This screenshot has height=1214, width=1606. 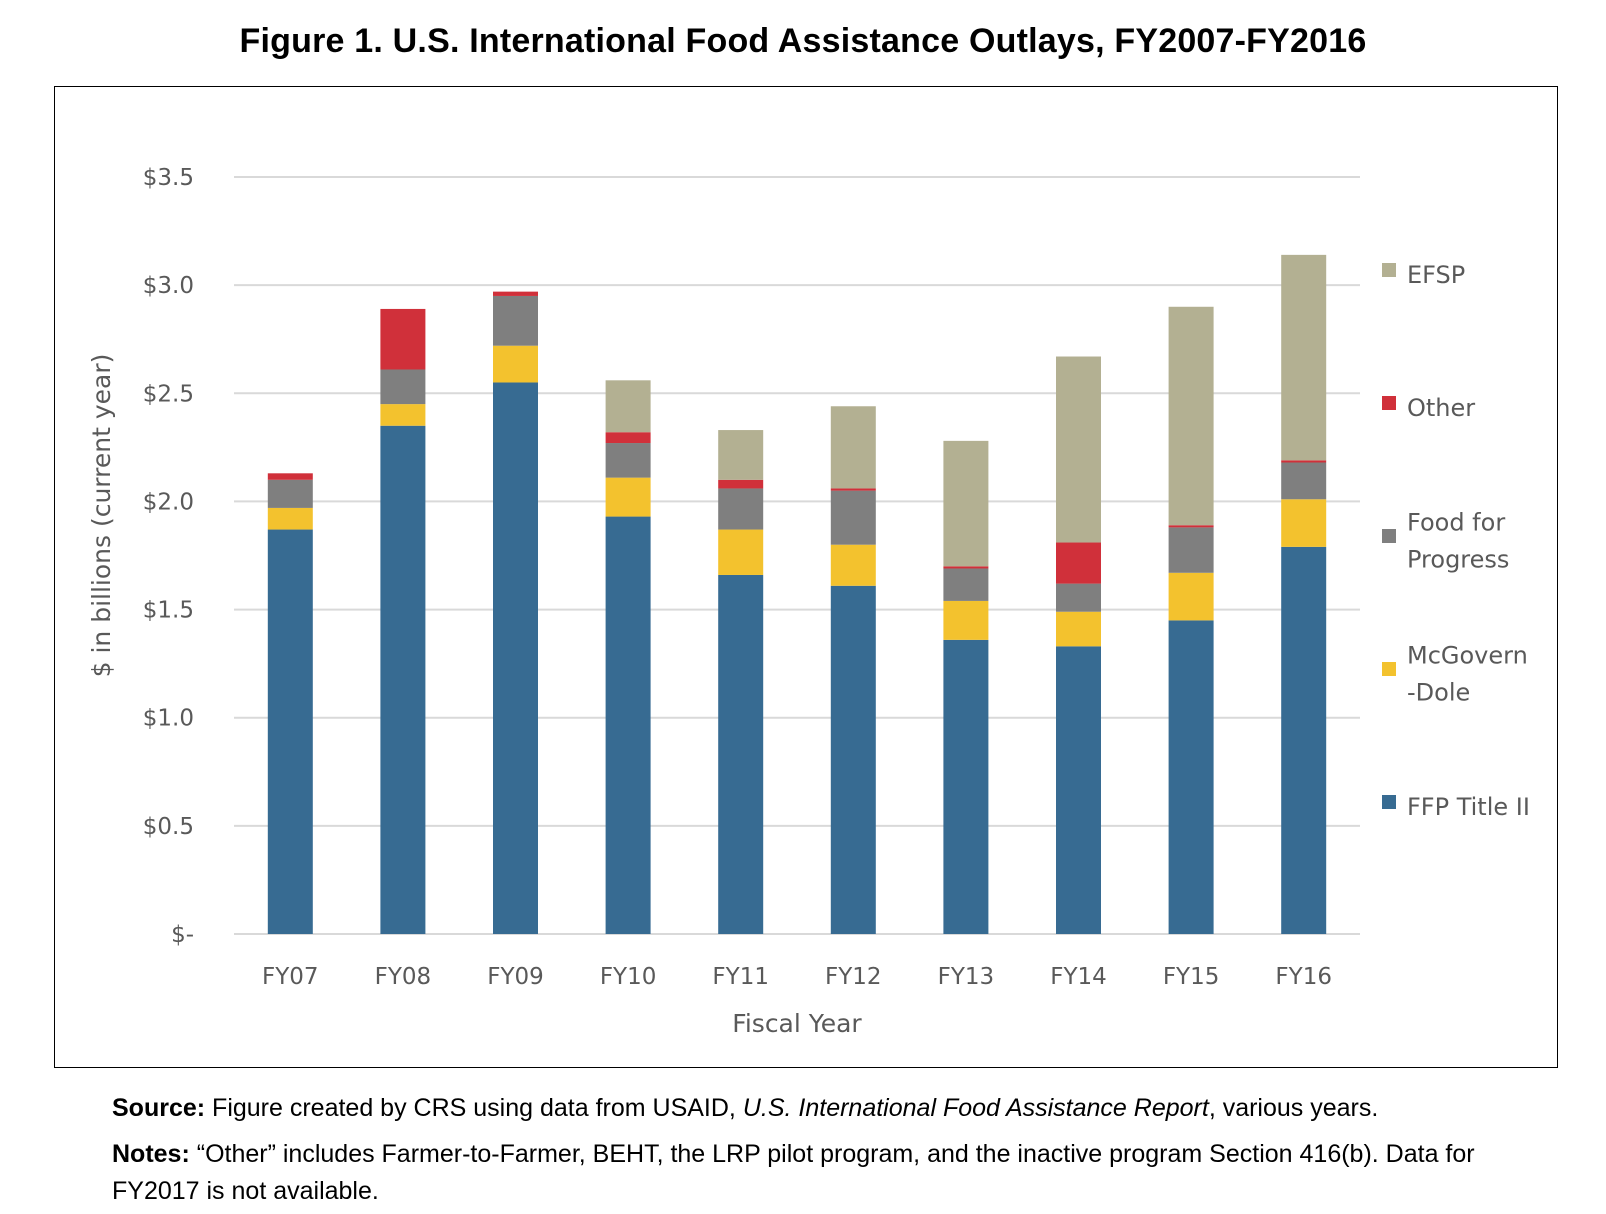 What do you see at coordinates (1303, 977) in the screenshot?
I see `x-tick-label: FY16` at bounding box center [1303, 977].